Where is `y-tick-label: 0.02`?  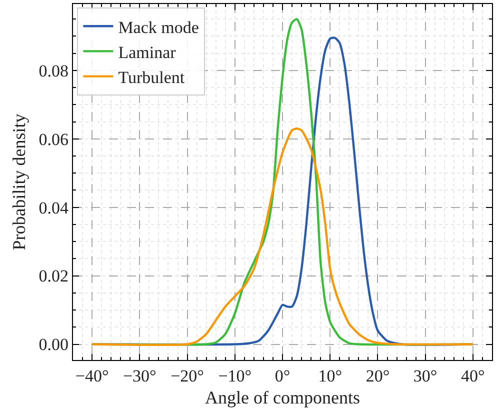 y-tick-label: 0.02 is located at coordinates (53, 276).